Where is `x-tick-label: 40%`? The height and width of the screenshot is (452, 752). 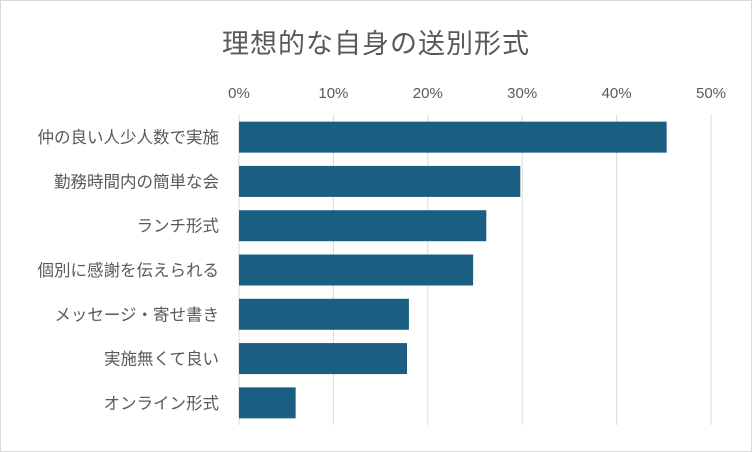
x-tick-label: 40% is located at coordinates (617, 93).